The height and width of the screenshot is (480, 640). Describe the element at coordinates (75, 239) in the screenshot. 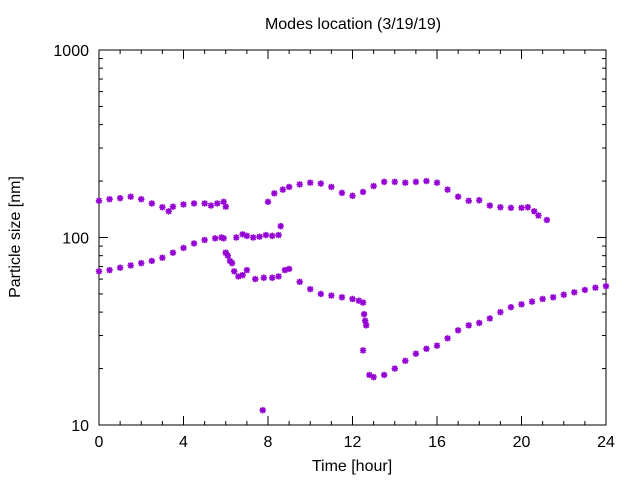

I see `y-tick-label: 100` at that location.